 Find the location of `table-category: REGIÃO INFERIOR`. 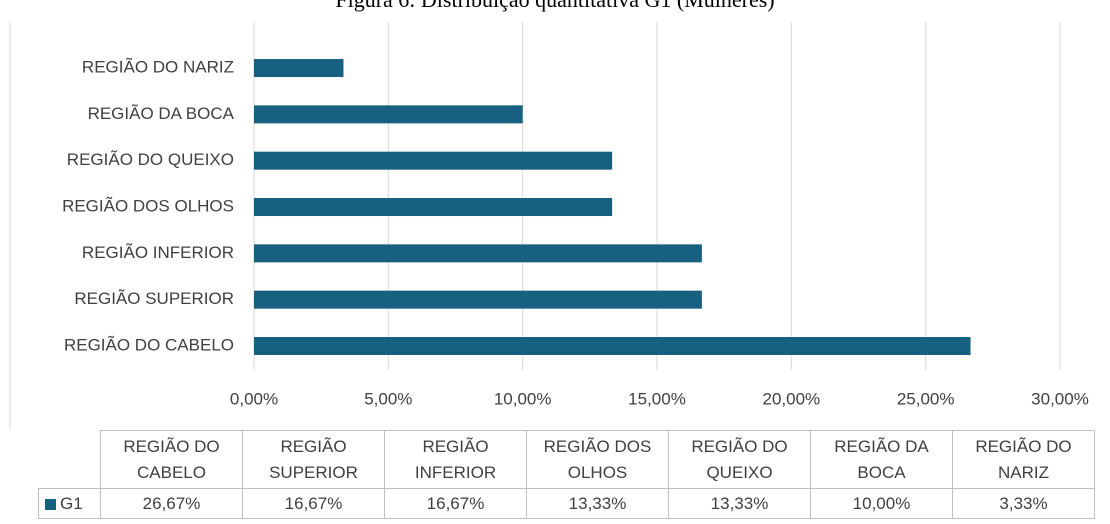

table-category: REGIÃO INFERIOR is located at coordinates (455, 459).